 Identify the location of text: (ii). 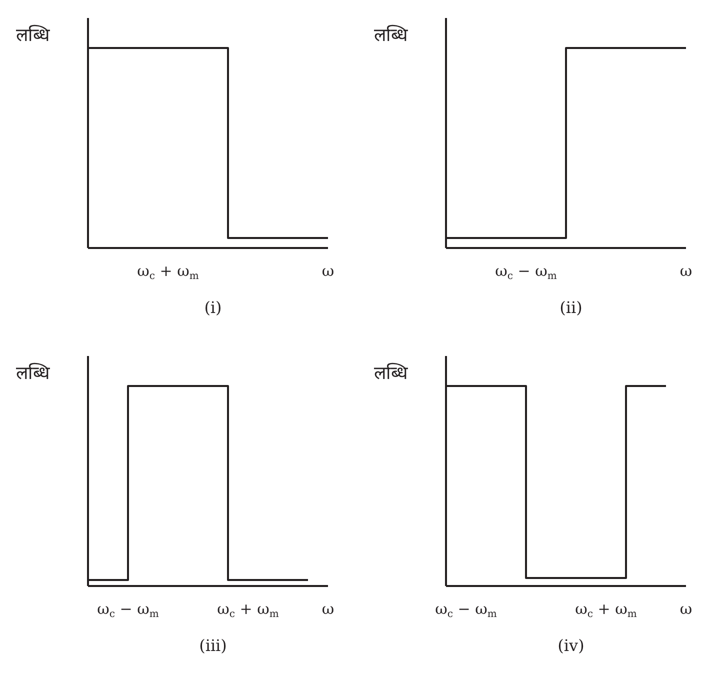
(571, 307).